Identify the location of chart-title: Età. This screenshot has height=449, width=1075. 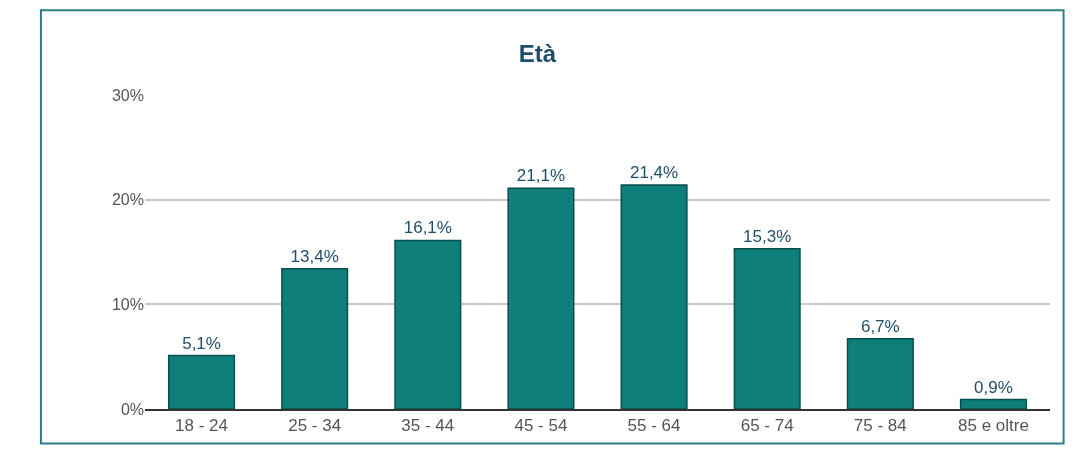
(537, 53).